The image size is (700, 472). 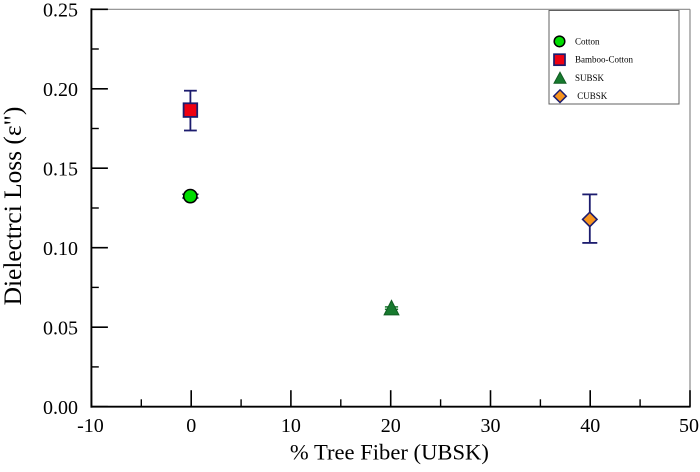 I want to click on svg-text: Dielectrci Loss (ε"), so click(x=13, y=206).